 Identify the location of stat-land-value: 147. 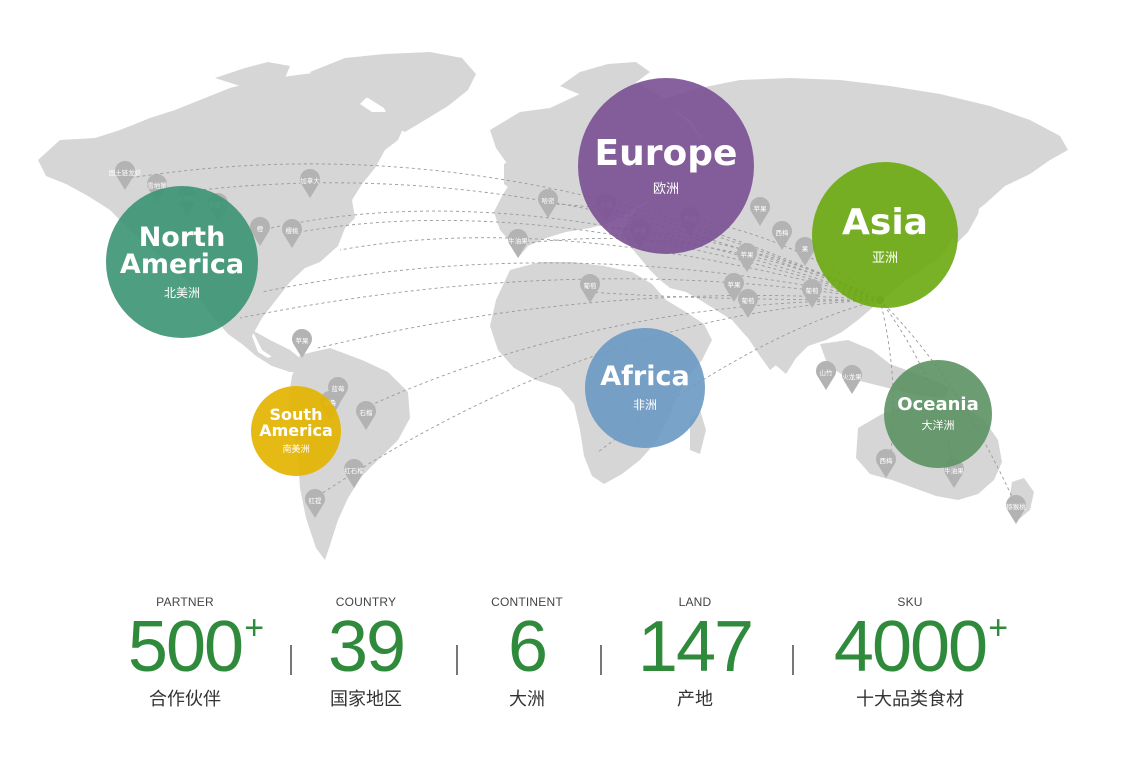
(696, 647).